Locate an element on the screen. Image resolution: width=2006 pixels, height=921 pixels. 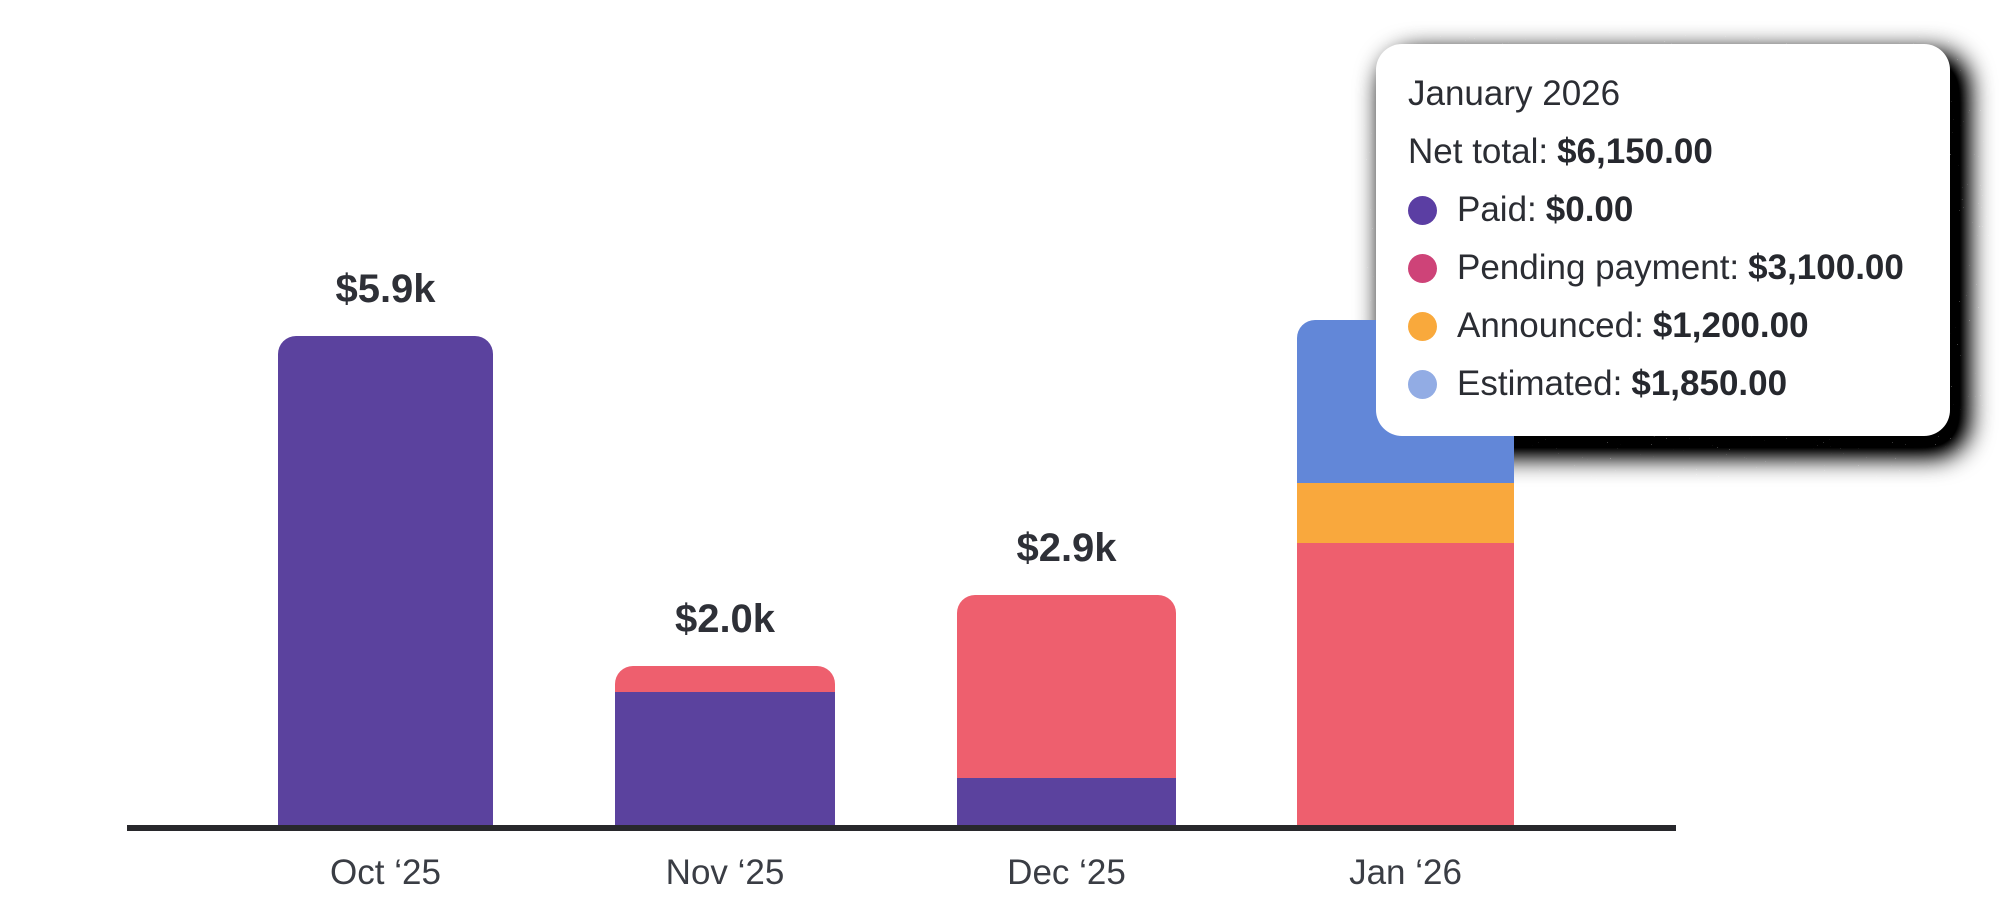
tooltip-row-announced: Announced: $1,200.00 is located at coordinates (1664, 326).